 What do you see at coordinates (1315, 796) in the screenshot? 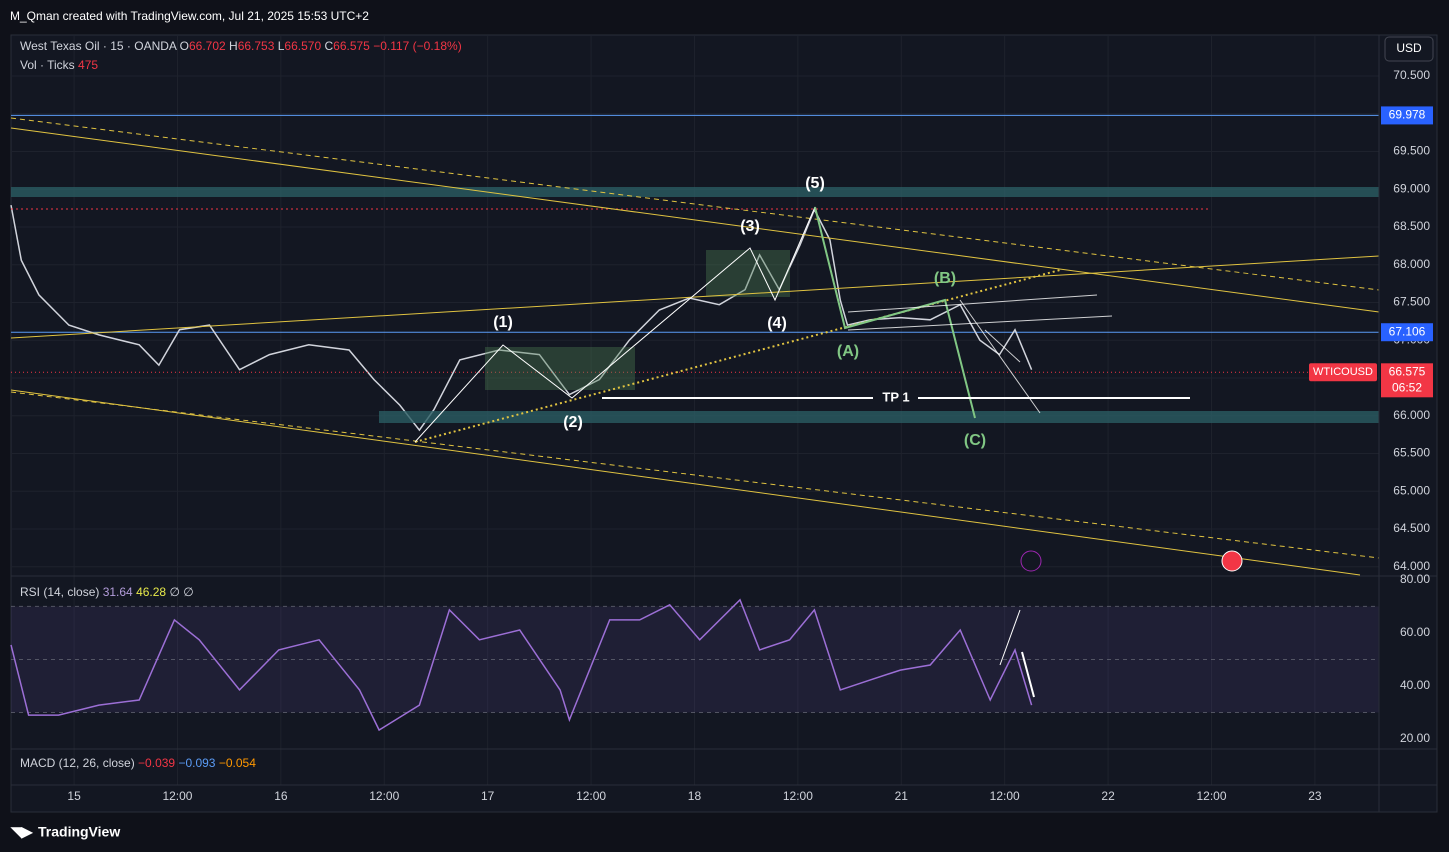
I see `x-tick-label: 23` at bounding box center [1315, 796].